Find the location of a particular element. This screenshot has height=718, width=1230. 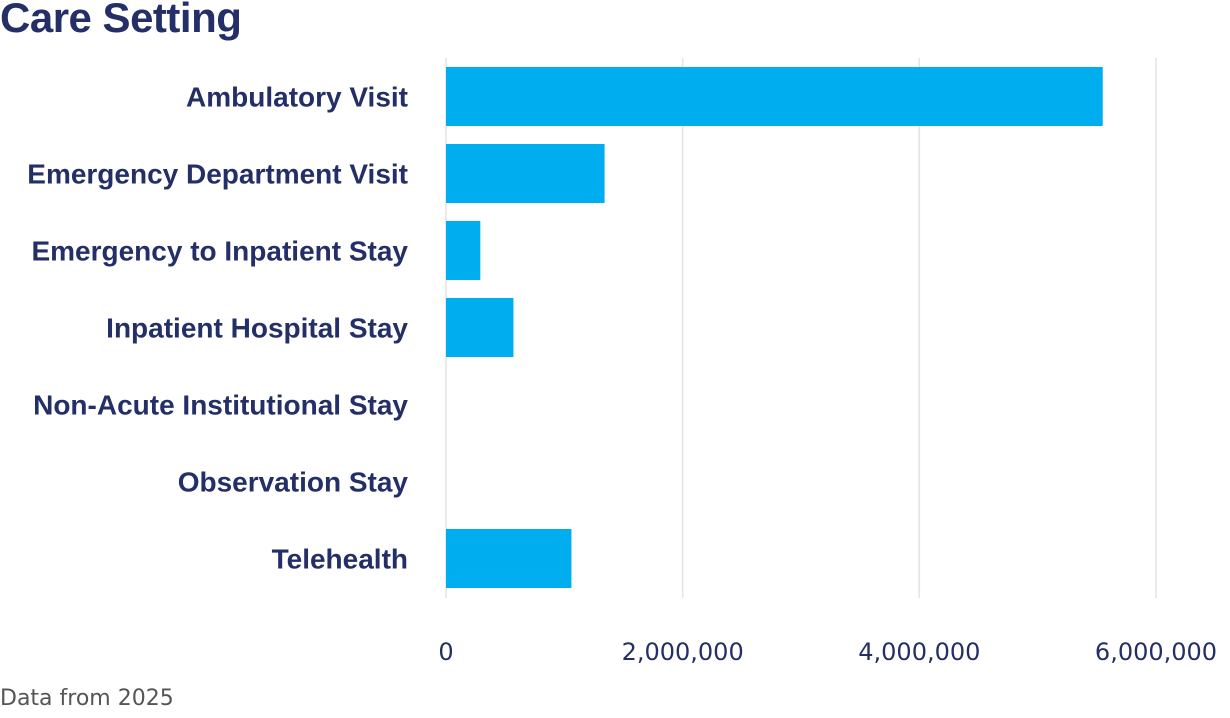

category-label: Ambulatory Visit is located at coordinates (297, 97).